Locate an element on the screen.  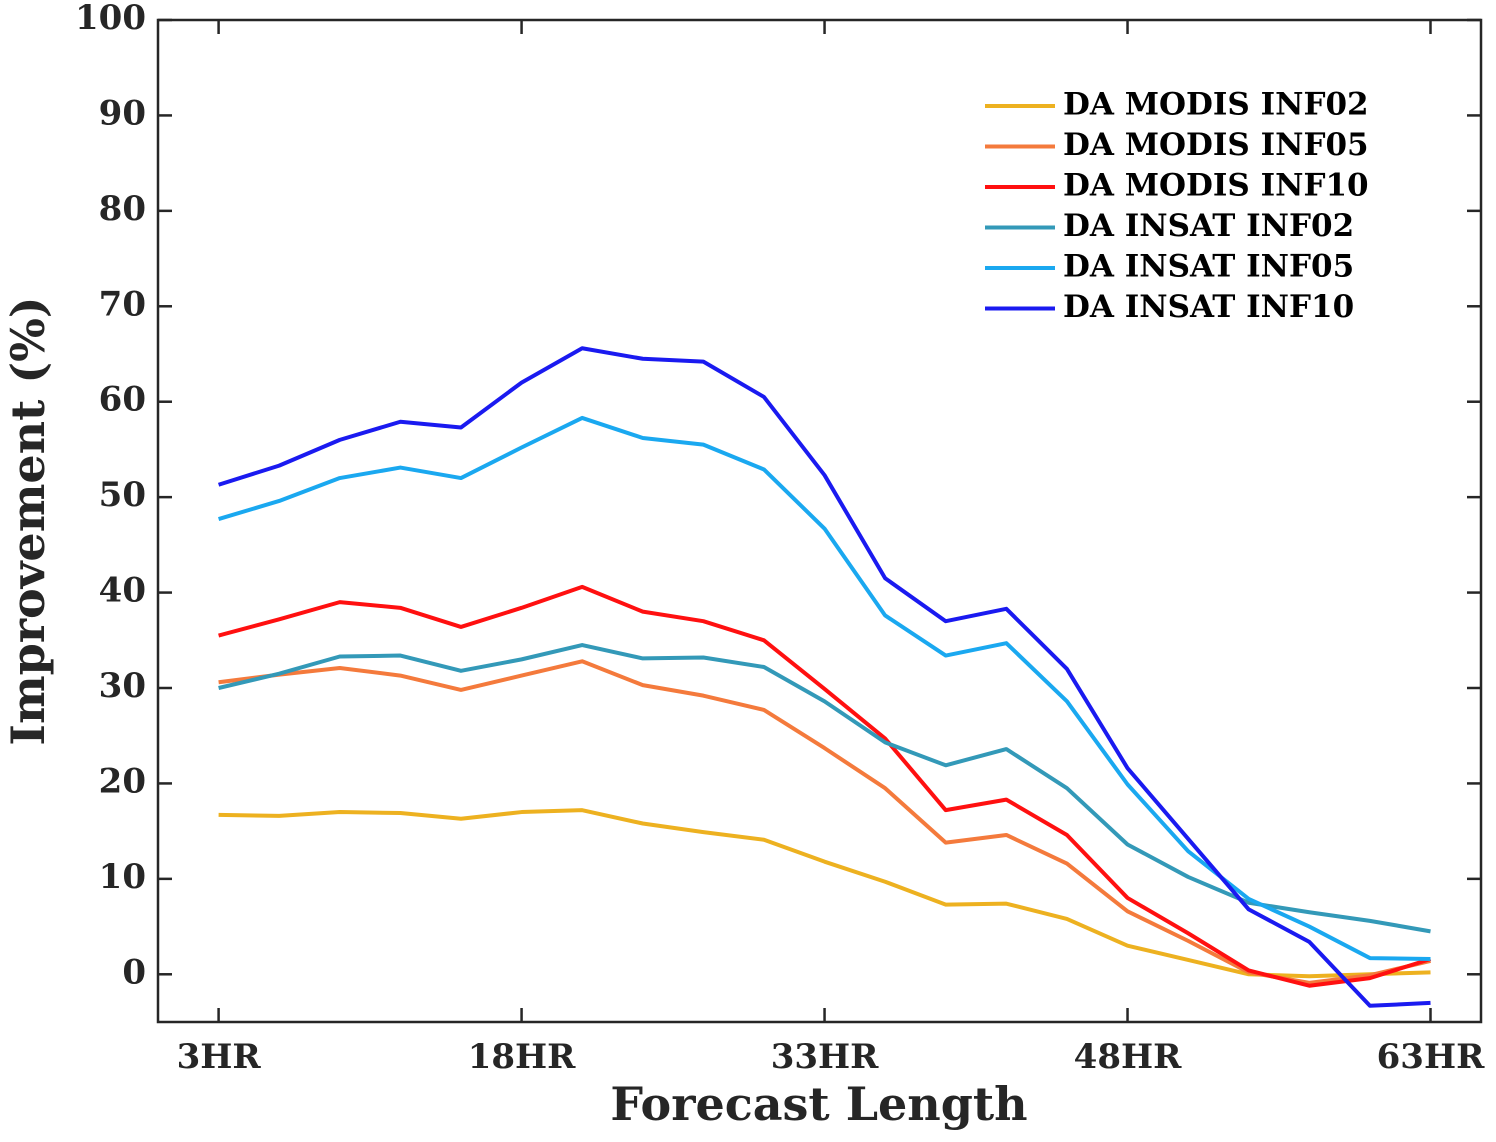
y-tick-label: 10 is located at coordinates (122, 877).